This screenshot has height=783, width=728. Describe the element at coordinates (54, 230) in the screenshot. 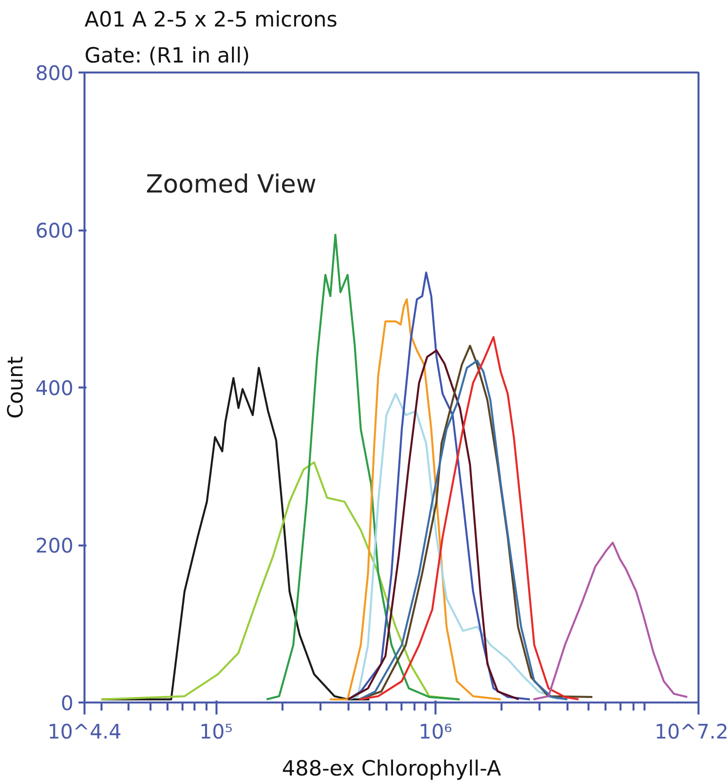

I see `y-tick-label: 600` at that location.